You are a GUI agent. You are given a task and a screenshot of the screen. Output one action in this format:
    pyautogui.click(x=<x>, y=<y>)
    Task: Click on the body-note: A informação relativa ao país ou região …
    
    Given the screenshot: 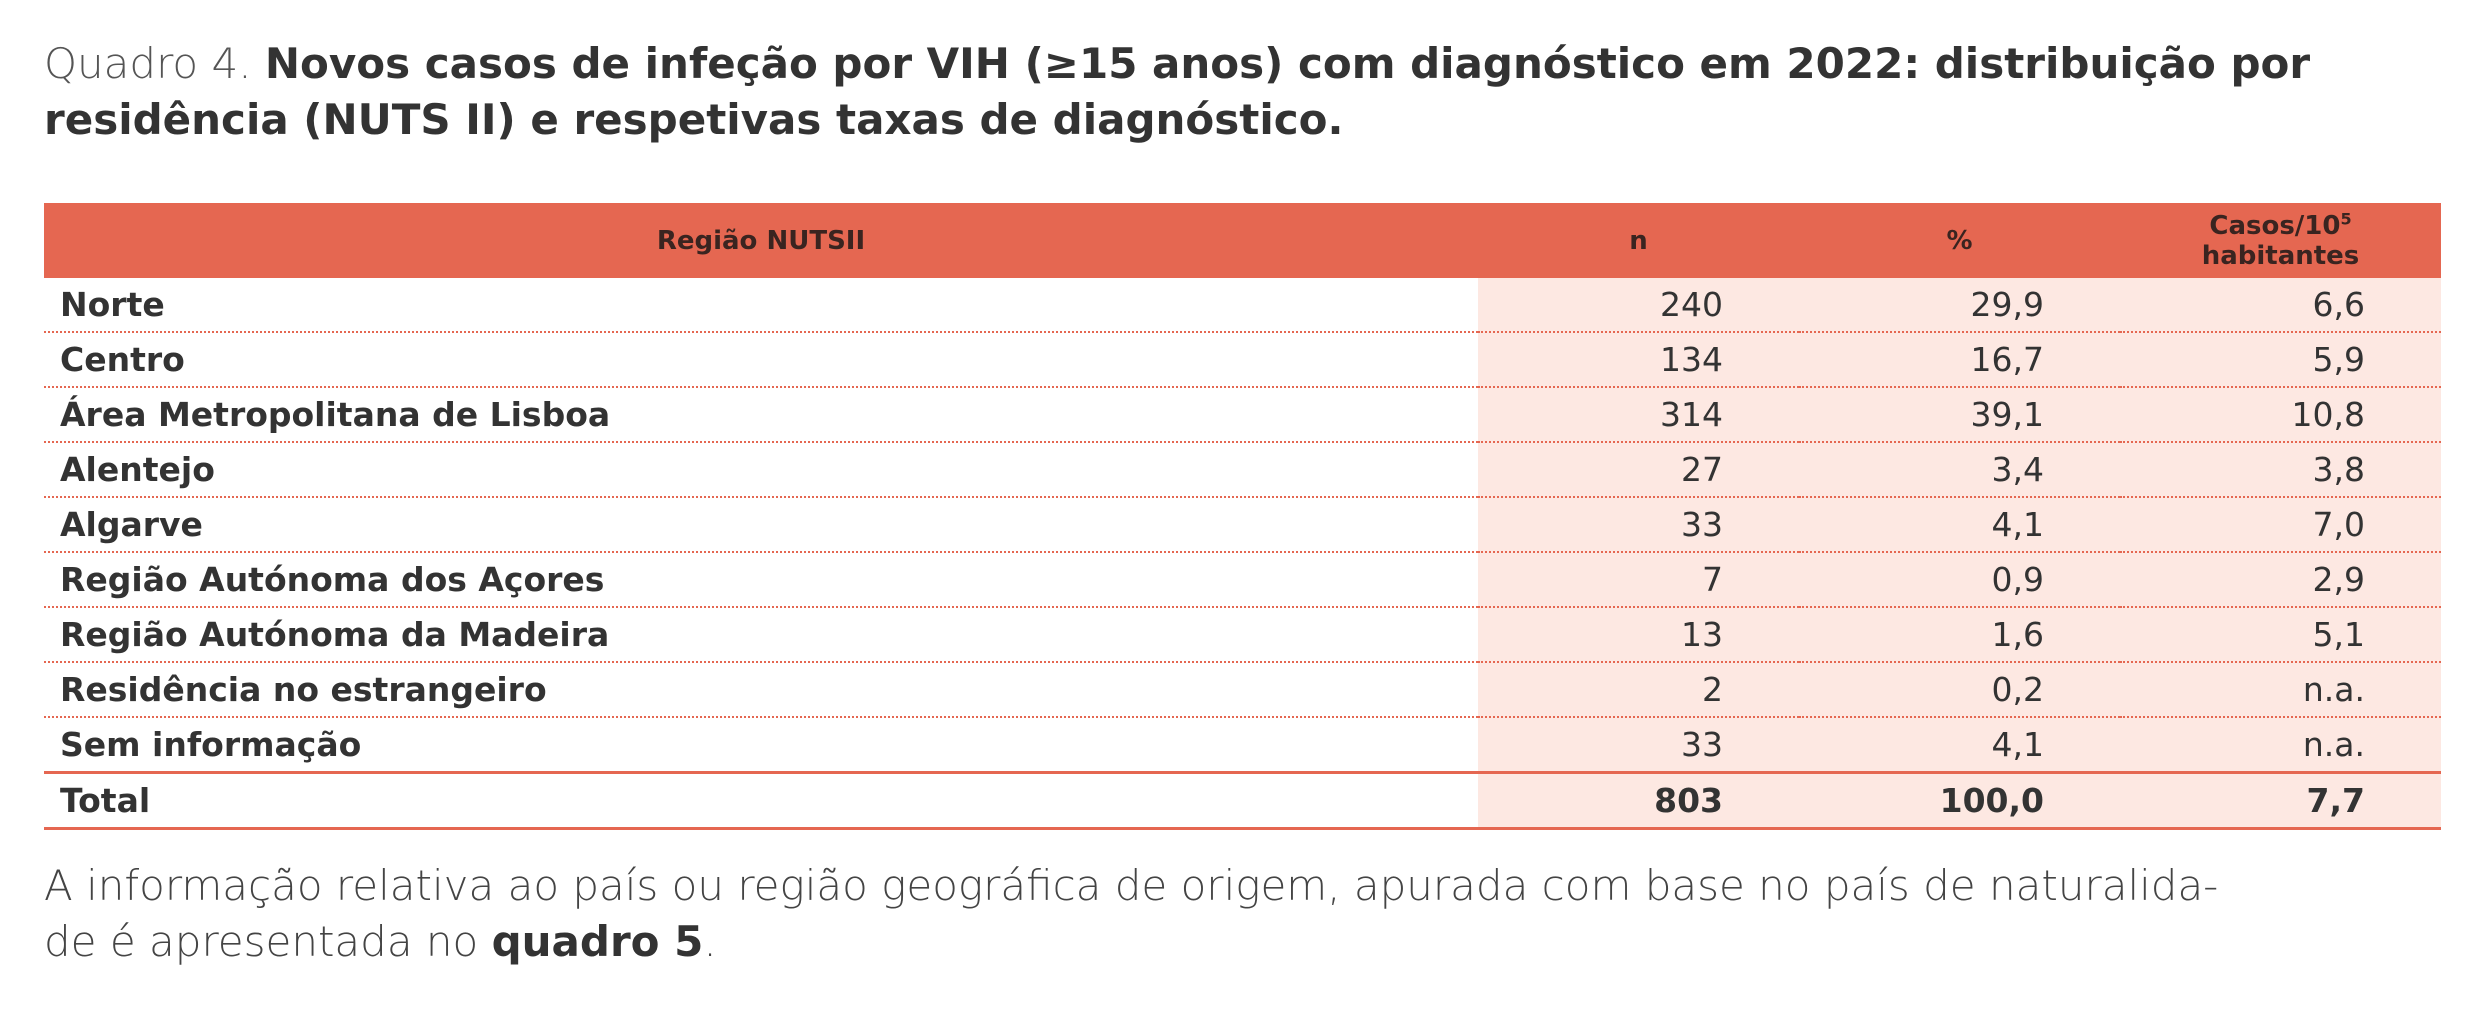 What is the action you would take?
    pyautogui.click(x=1244, y=914)
    